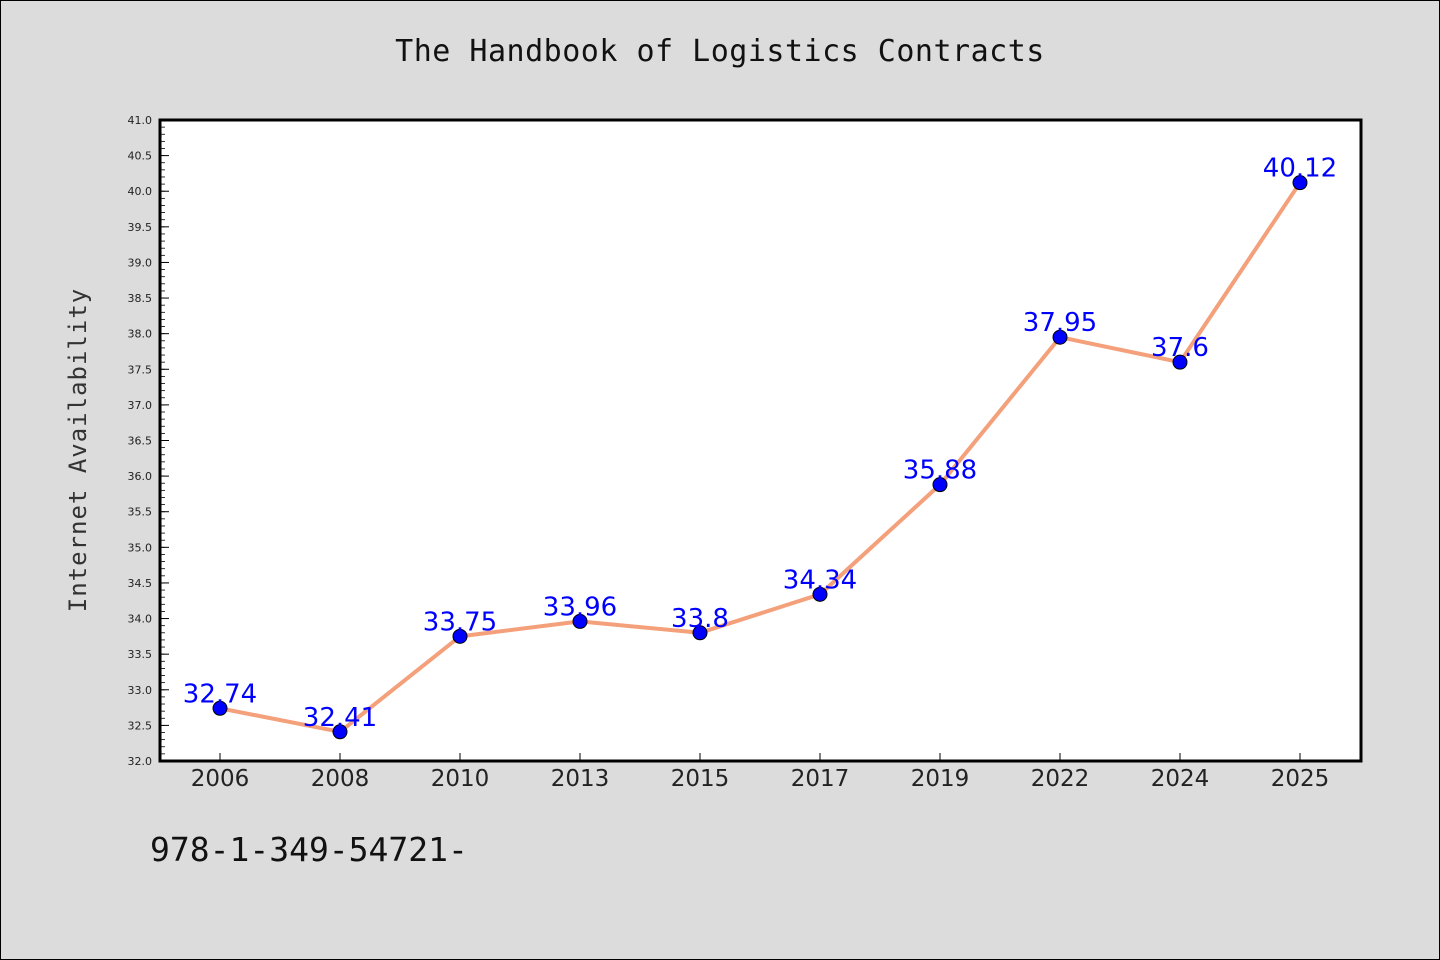  What do you see at coordinates (720, 51) in the screenshot?
I see `chart-title: The Handbook of Logistics Contracts` at bounding box center [720, 51].